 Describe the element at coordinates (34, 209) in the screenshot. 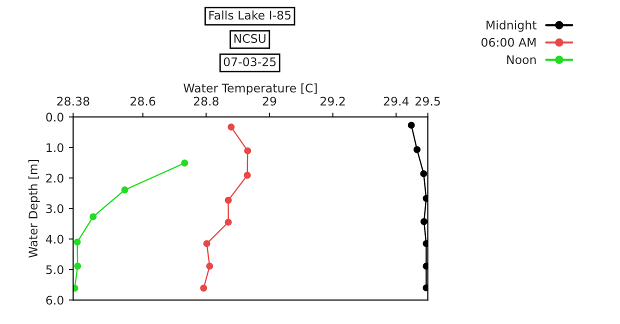

I see `y-axis-title: Water Depth [m]` at that location.